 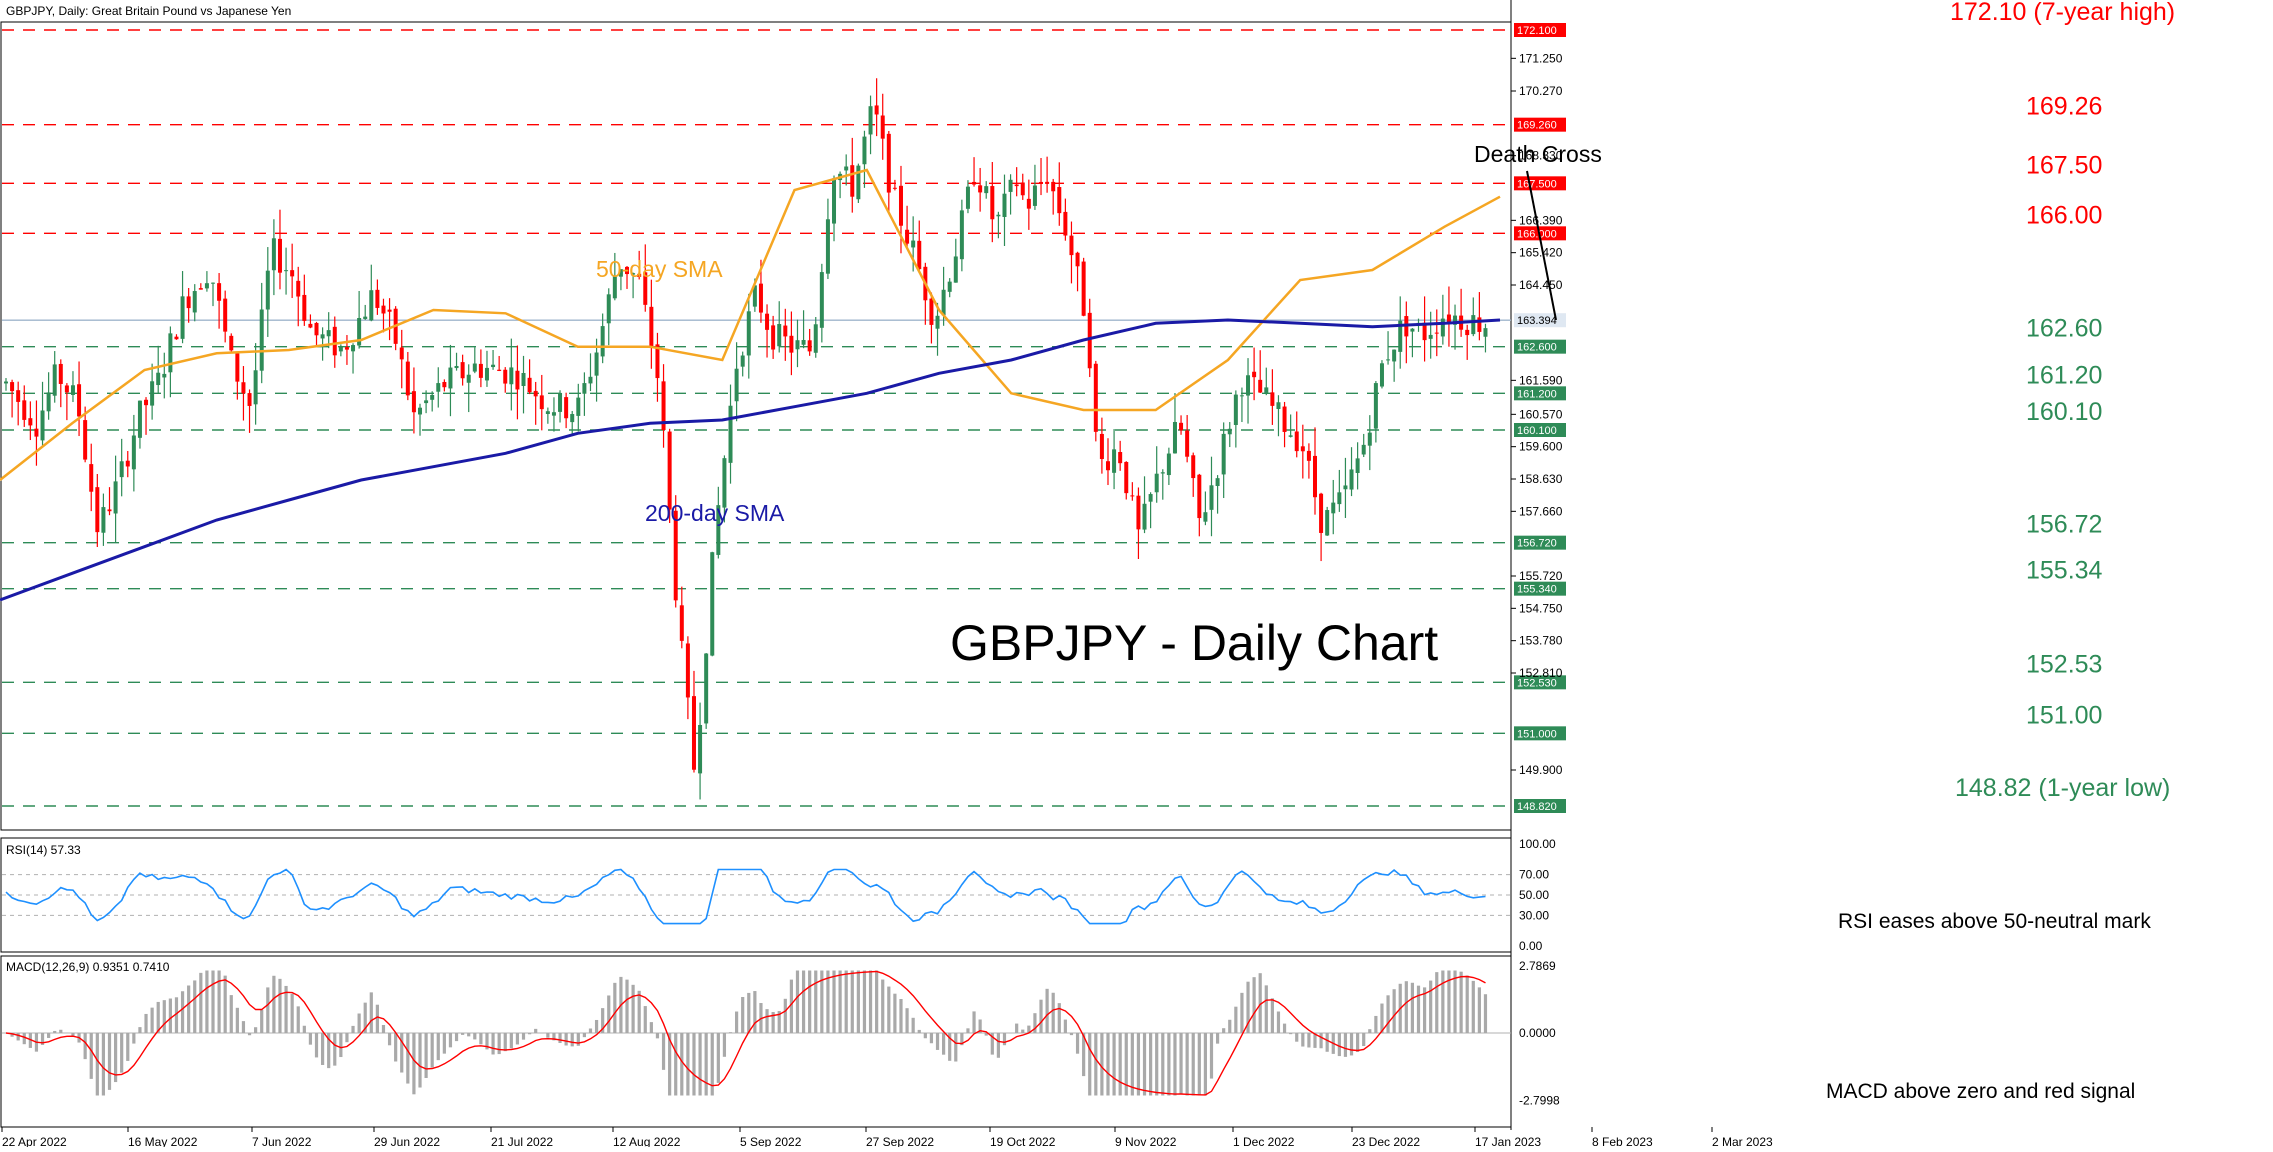 What do you see at coordinates (1541, 58) in the screenshot?
I see `y-tick-label: 171.250` at bounding box center [1541, 58].